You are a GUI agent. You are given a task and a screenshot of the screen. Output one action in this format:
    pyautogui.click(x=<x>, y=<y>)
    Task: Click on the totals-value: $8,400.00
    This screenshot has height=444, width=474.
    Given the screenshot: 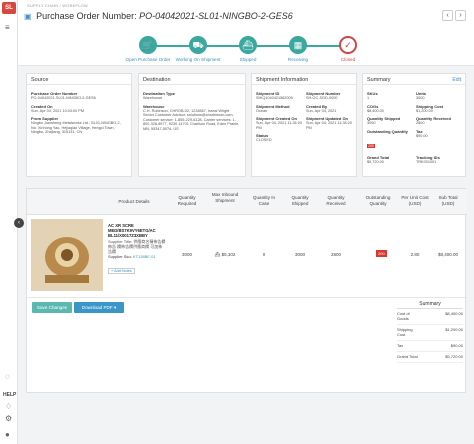 What is the action you would take?
    pyautogui.click(x=454, y=313)
    